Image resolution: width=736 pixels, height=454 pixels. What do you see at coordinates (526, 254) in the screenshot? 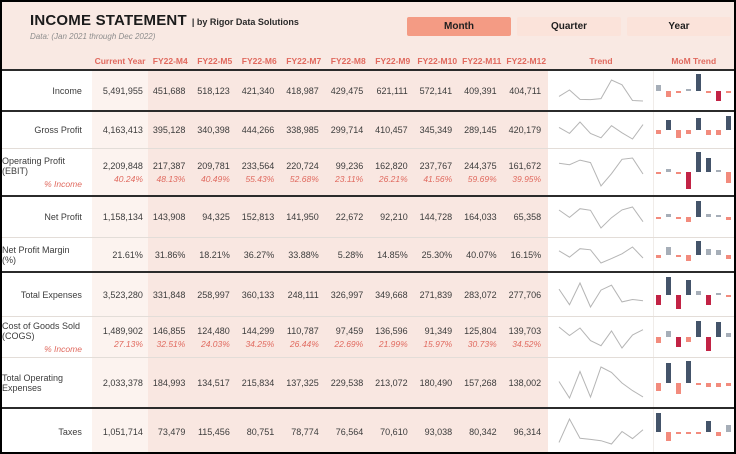
I see `cell-value: 16.15%` at bounding box center [526, 254].